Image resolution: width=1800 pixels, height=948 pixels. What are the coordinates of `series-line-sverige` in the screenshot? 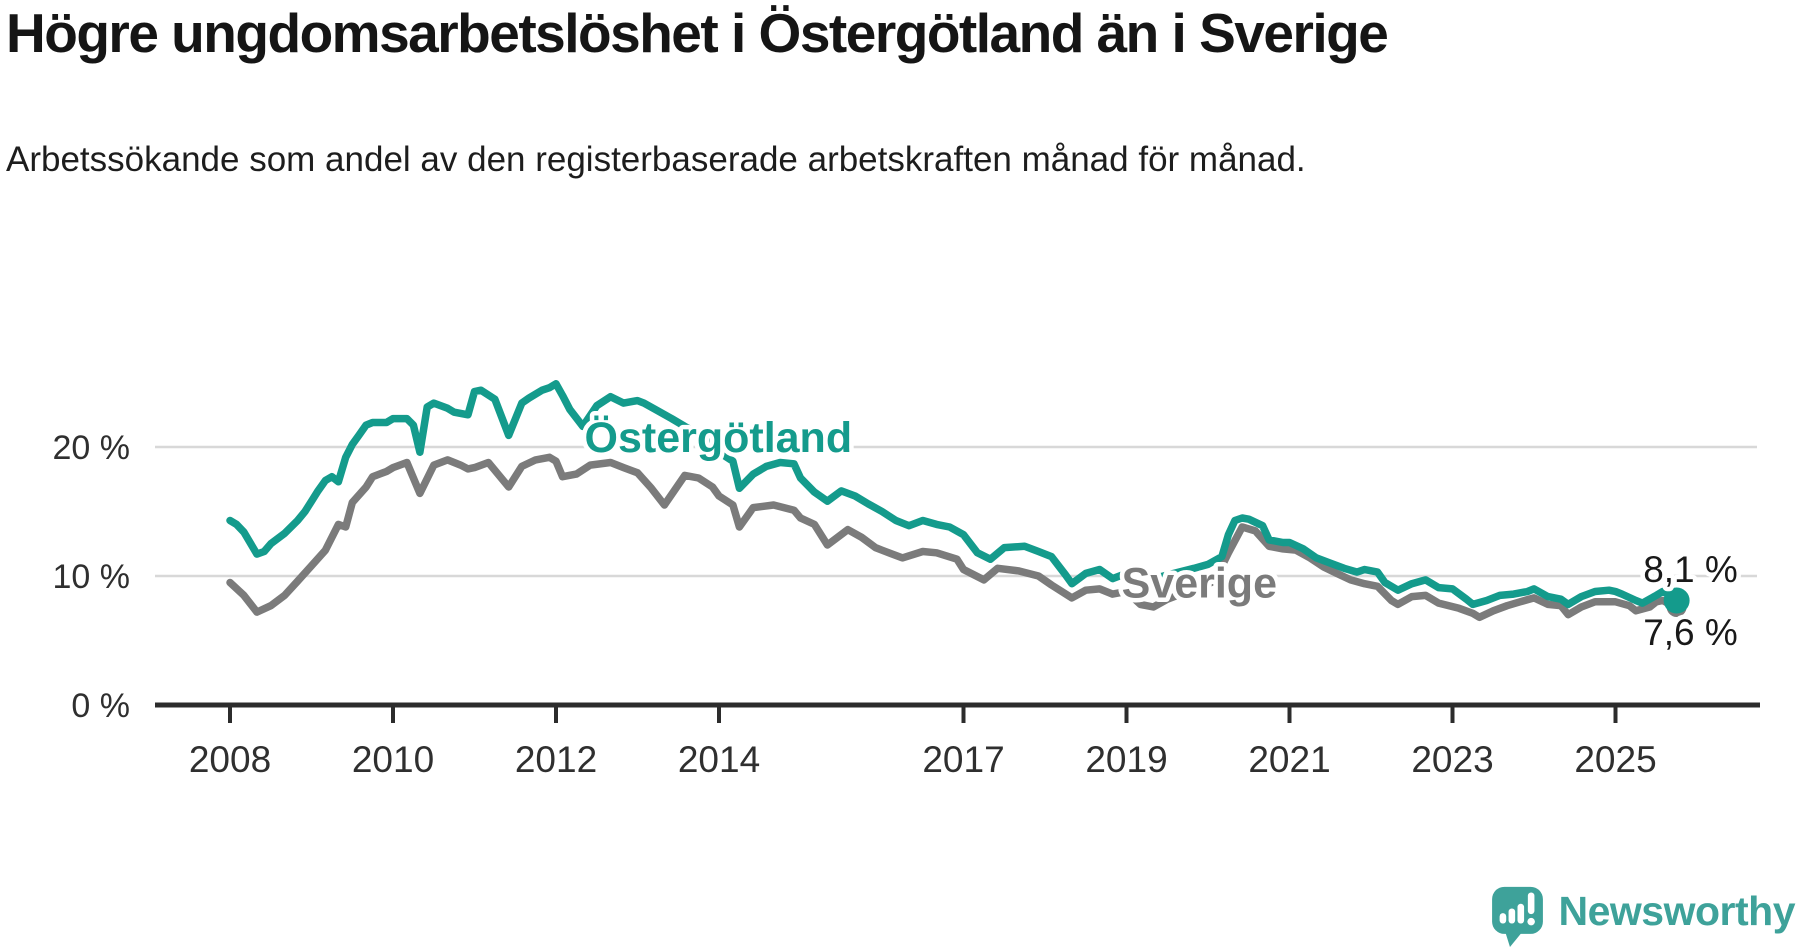 It's located at (953, 537).